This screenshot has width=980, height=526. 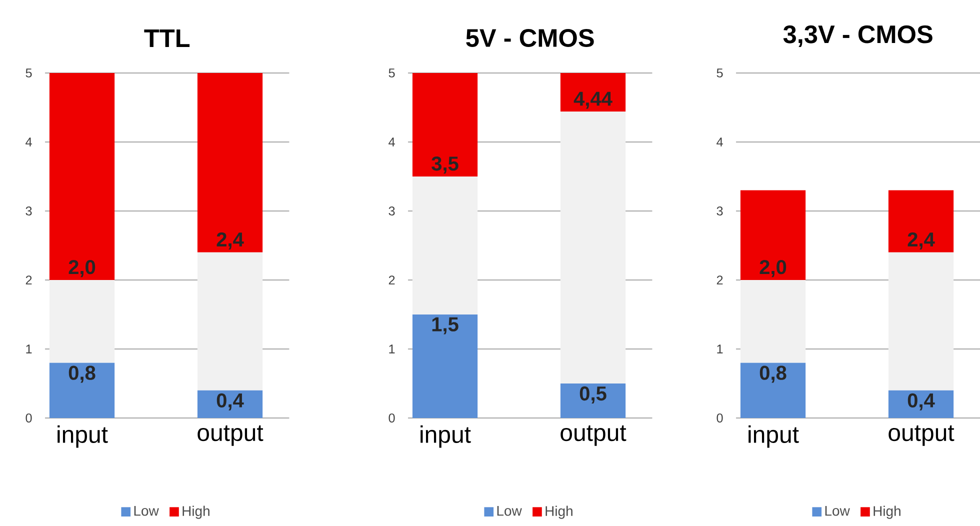 I want to click on annotation: 3,5, so click(x=445, y=165).